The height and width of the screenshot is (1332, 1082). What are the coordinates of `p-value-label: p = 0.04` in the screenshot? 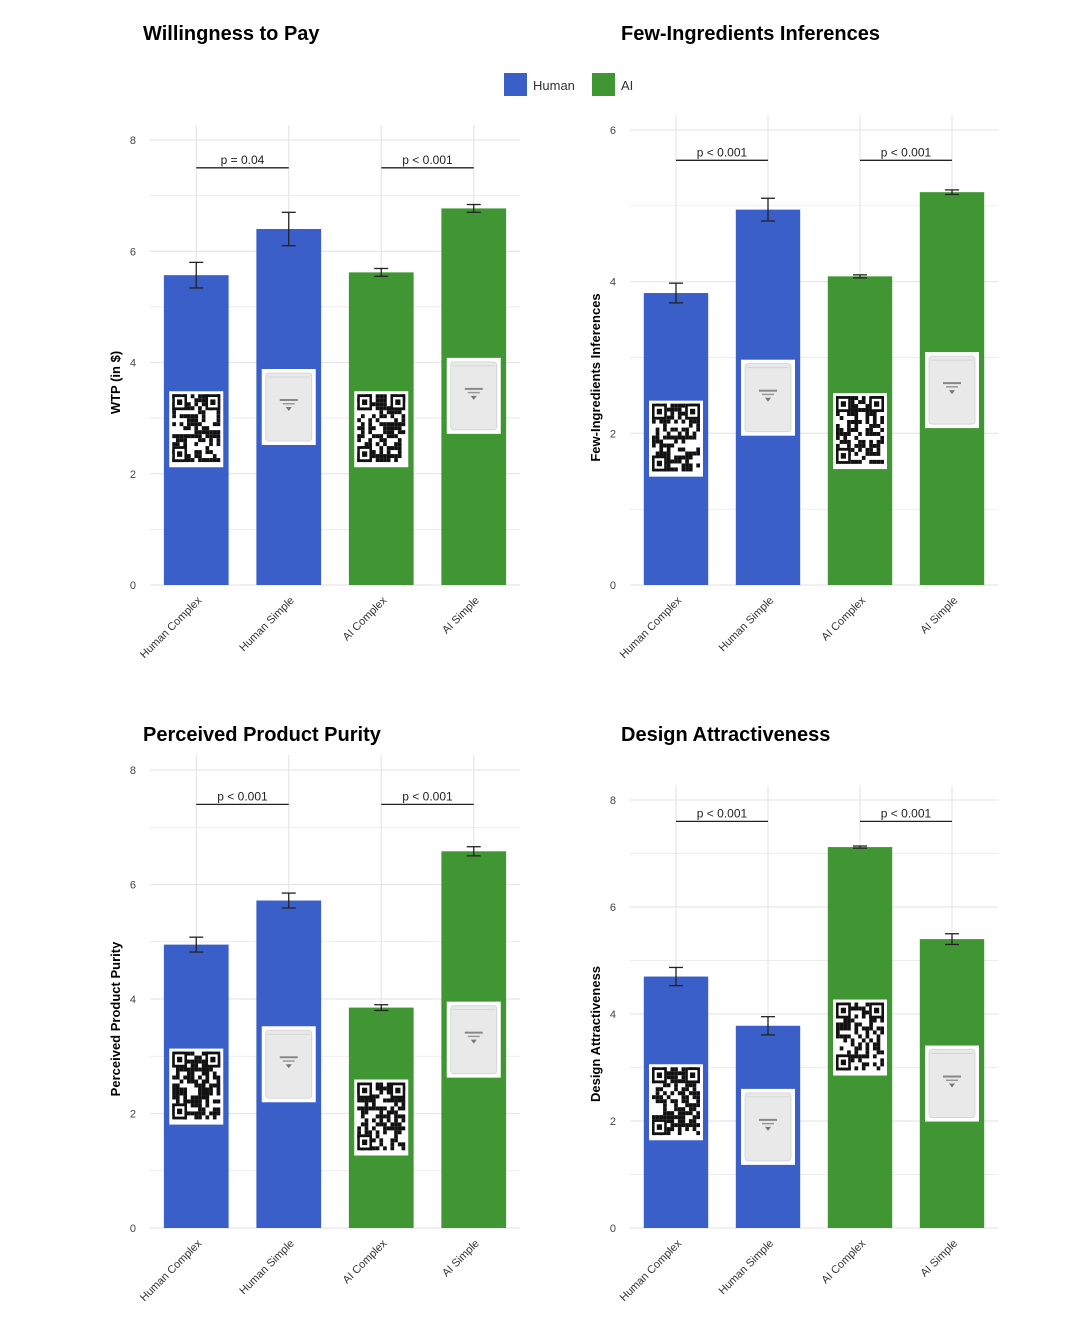 It's located at (243, 160).